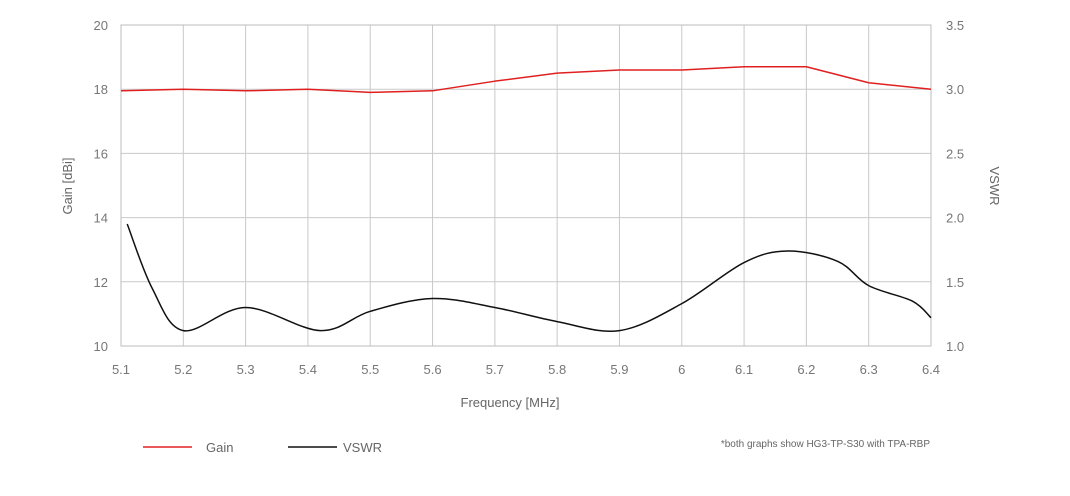 The height and width of the screenshot is (496, 1070). Describe the element at coordinates (744, 369) in the screenshot. I see `x-tick-label: 6.1` at that location.